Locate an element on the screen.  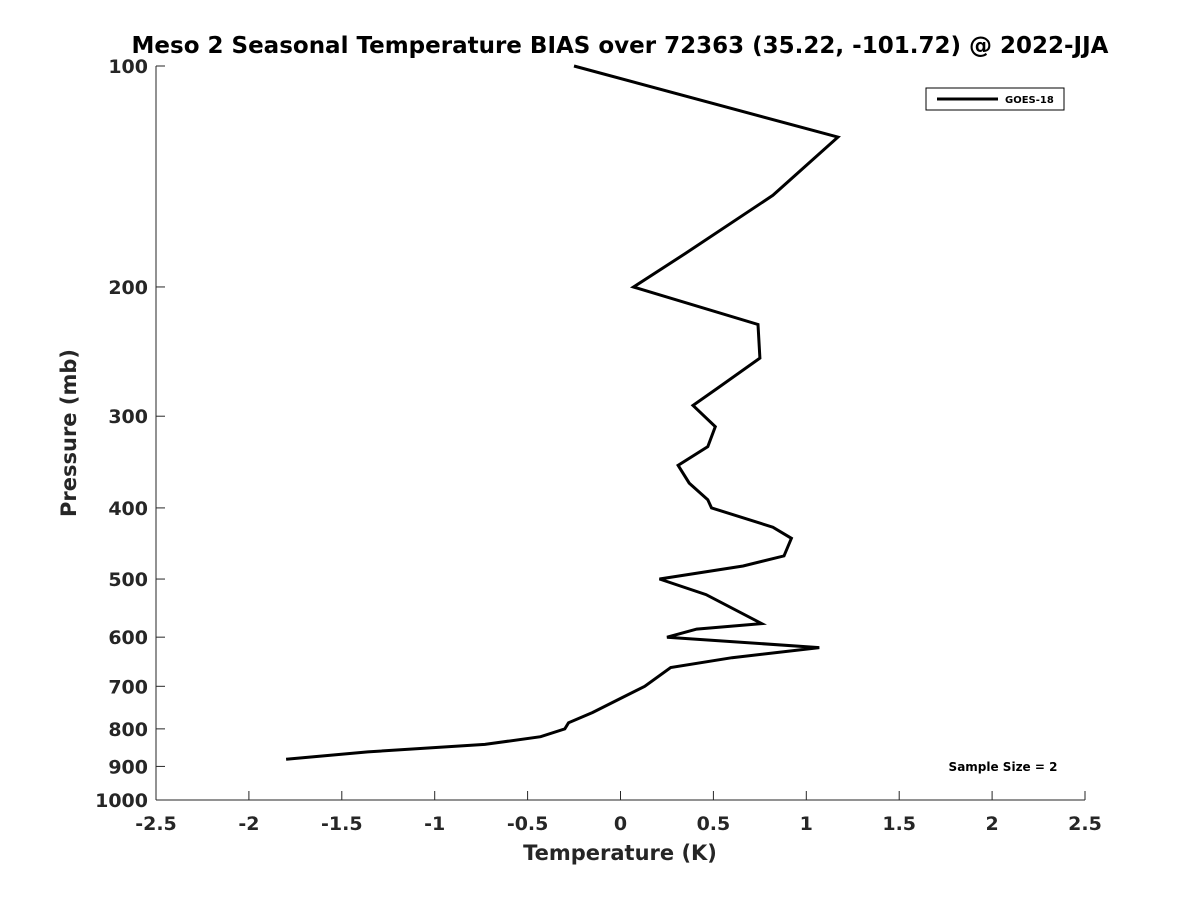
y-tick-label: 900 is located at coordinates (128, 767).